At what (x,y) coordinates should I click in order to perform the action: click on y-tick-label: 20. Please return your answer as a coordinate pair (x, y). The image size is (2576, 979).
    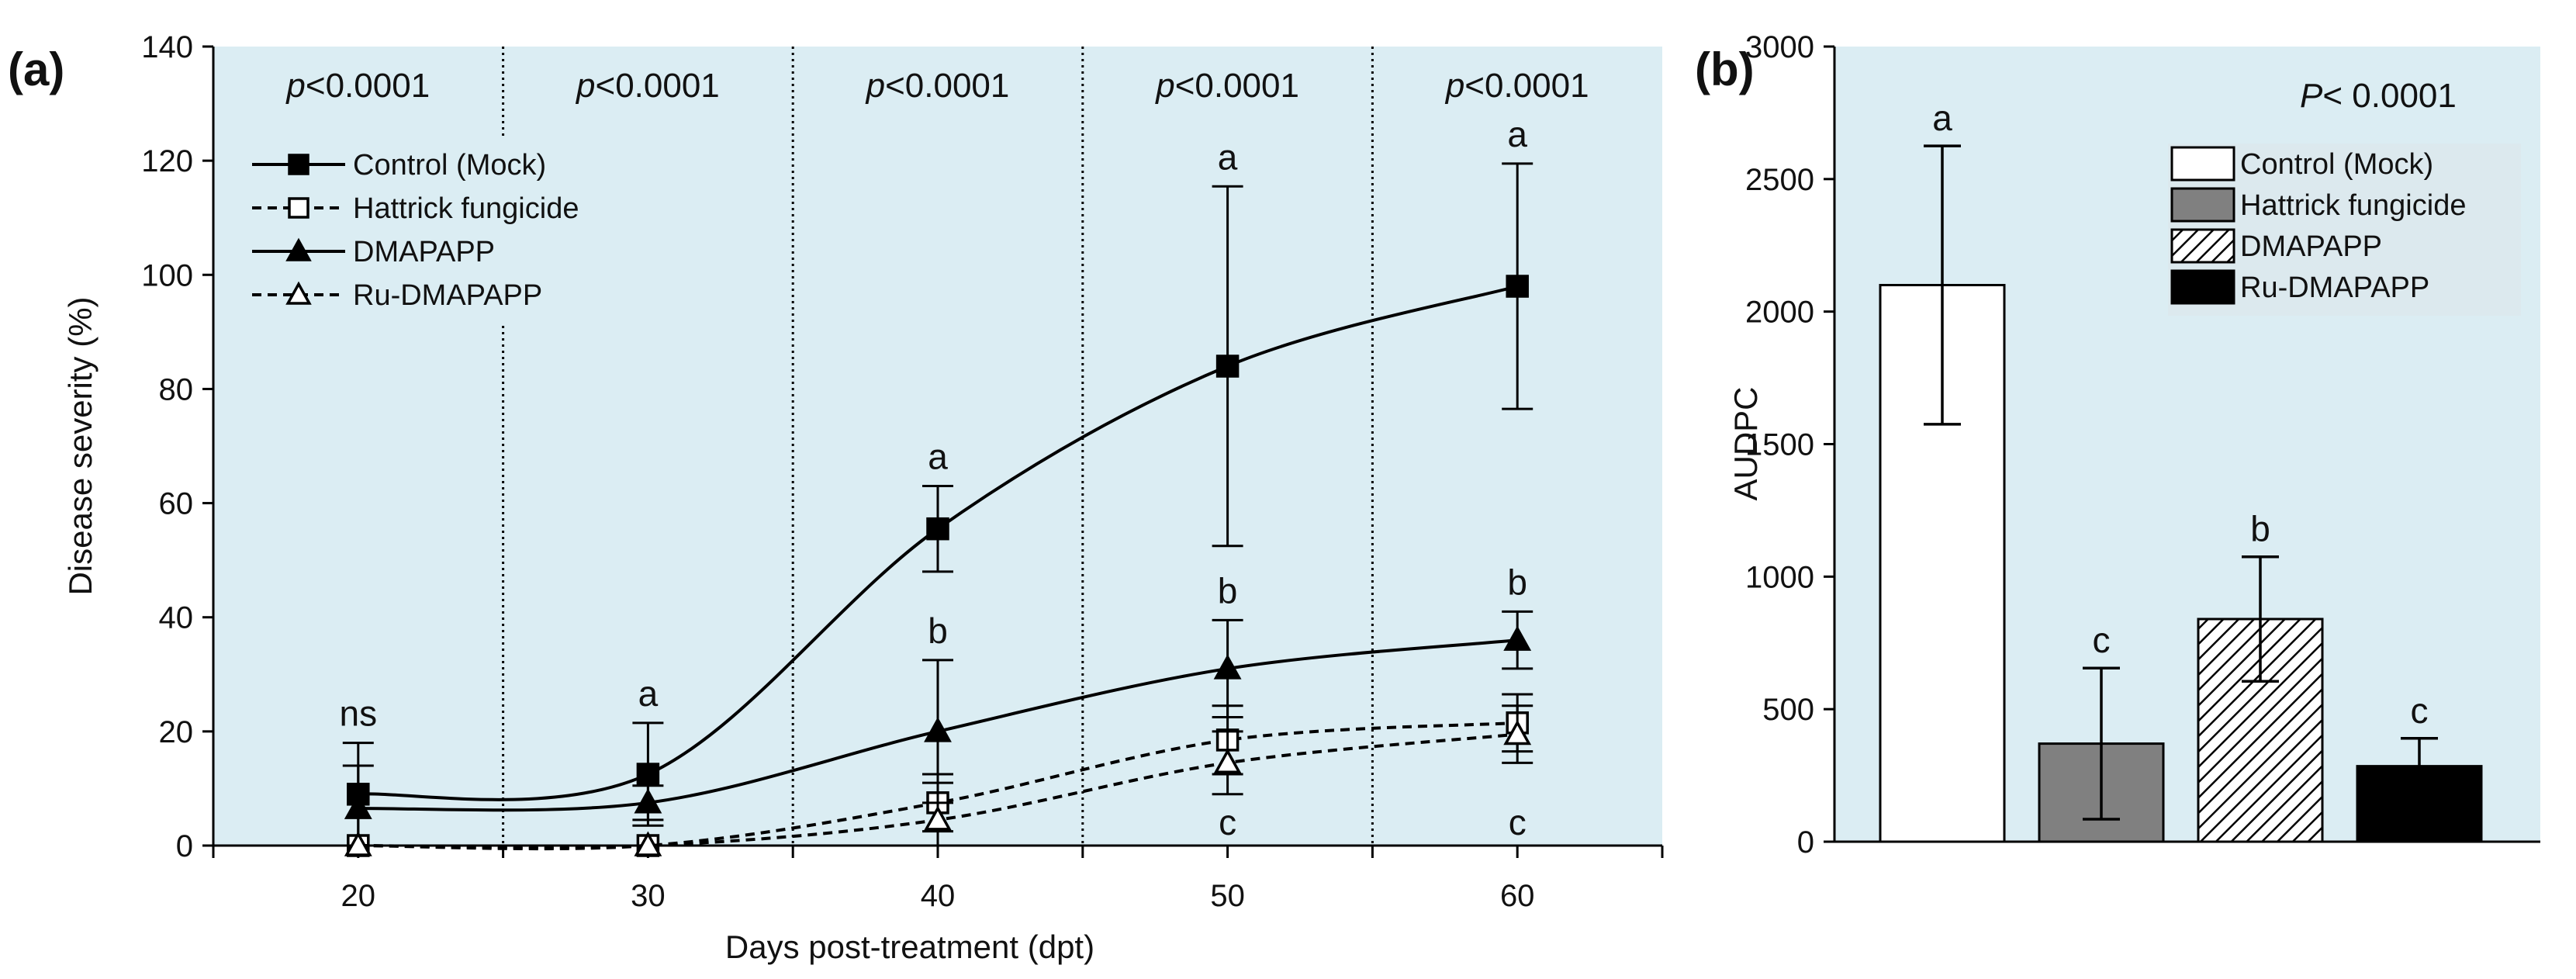
    Looking at the image, I should click on (176, 732).